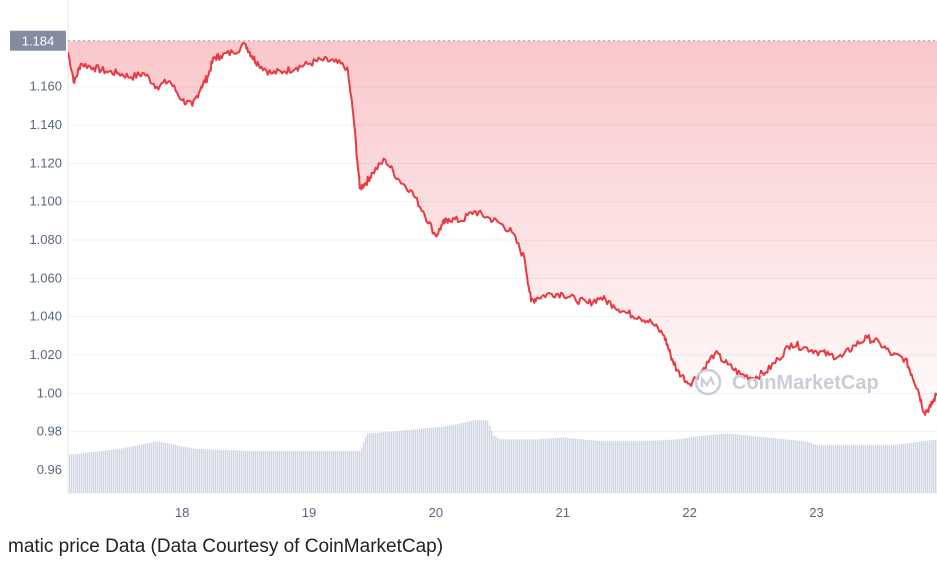  I want to click on current-price-label: 1.184, so click(38, 41).